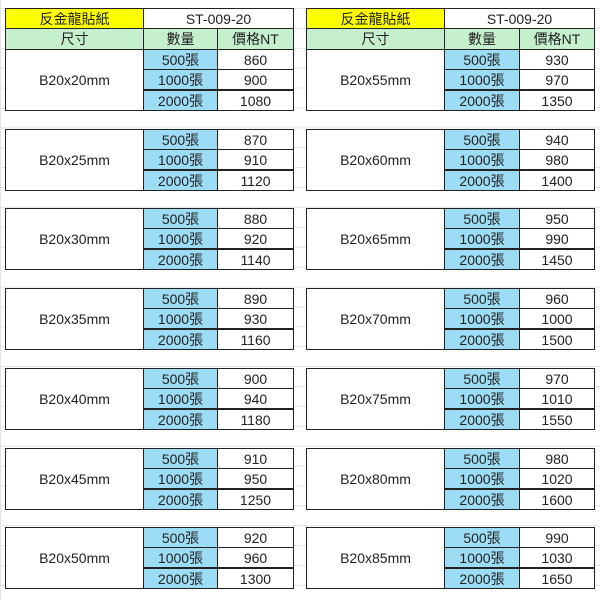 The width and height of the screenshot is (600, 600). I want to click on price-cell: 920, so click(255, 238).